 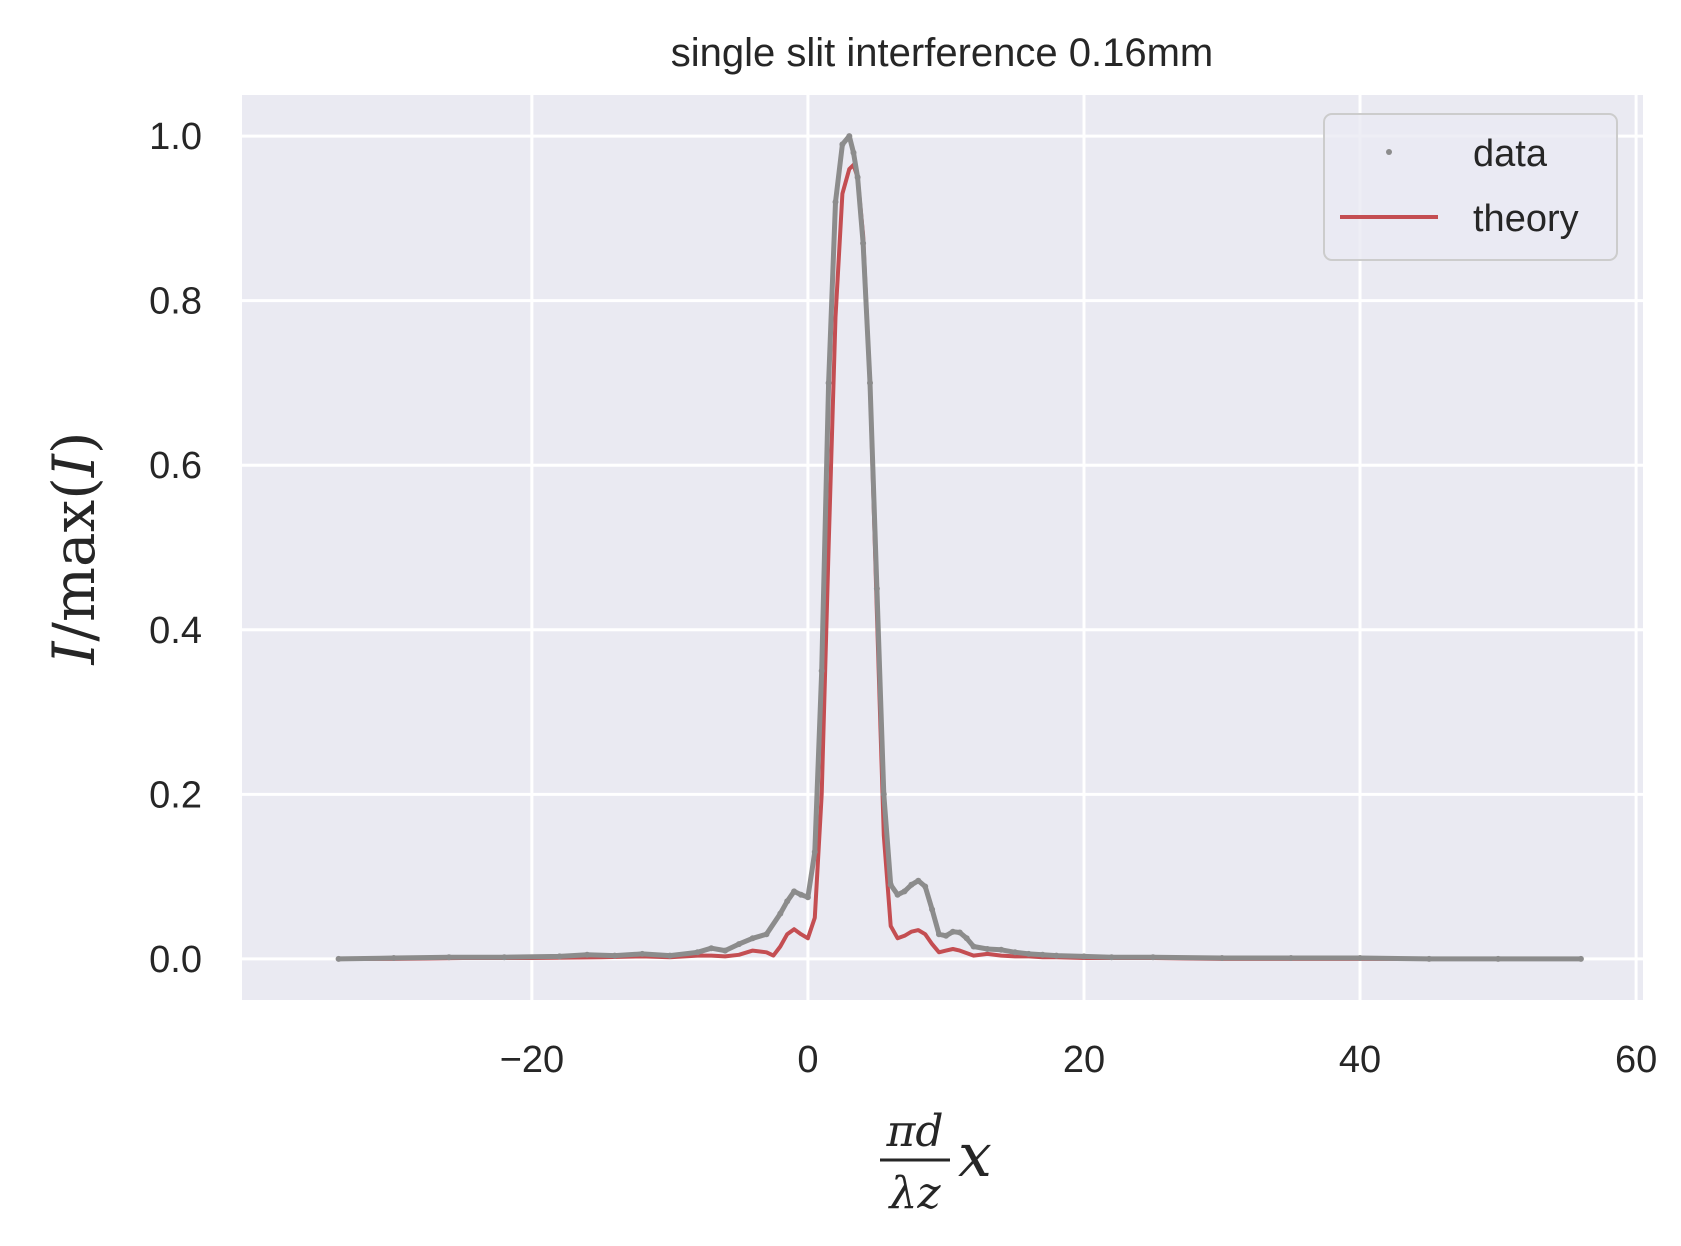 I want to click on y-tick-label: 0.6, so click(x=175, y=466).